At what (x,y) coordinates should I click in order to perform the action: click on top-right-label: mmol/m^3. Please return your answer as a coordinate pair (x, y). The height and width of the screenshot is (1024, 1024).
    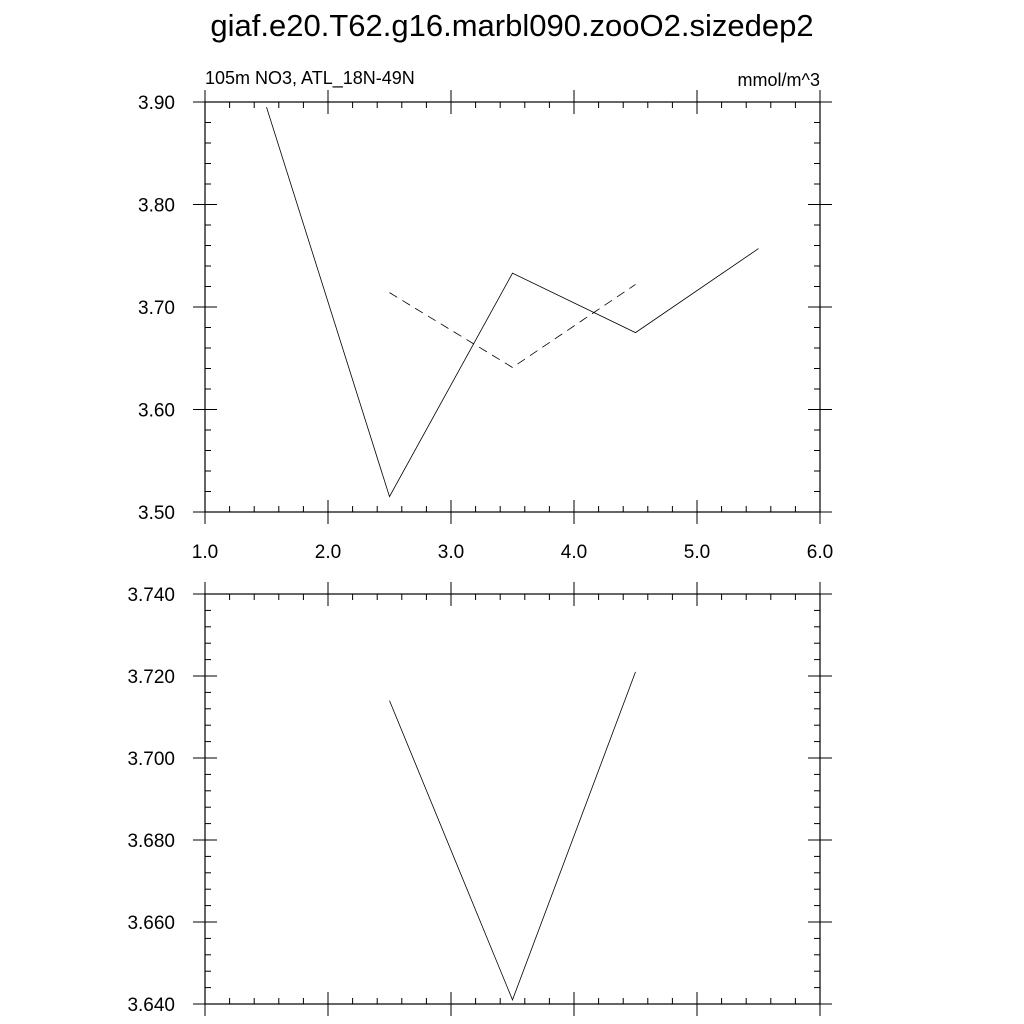
    Looking at the image, I should click on (779, 80).